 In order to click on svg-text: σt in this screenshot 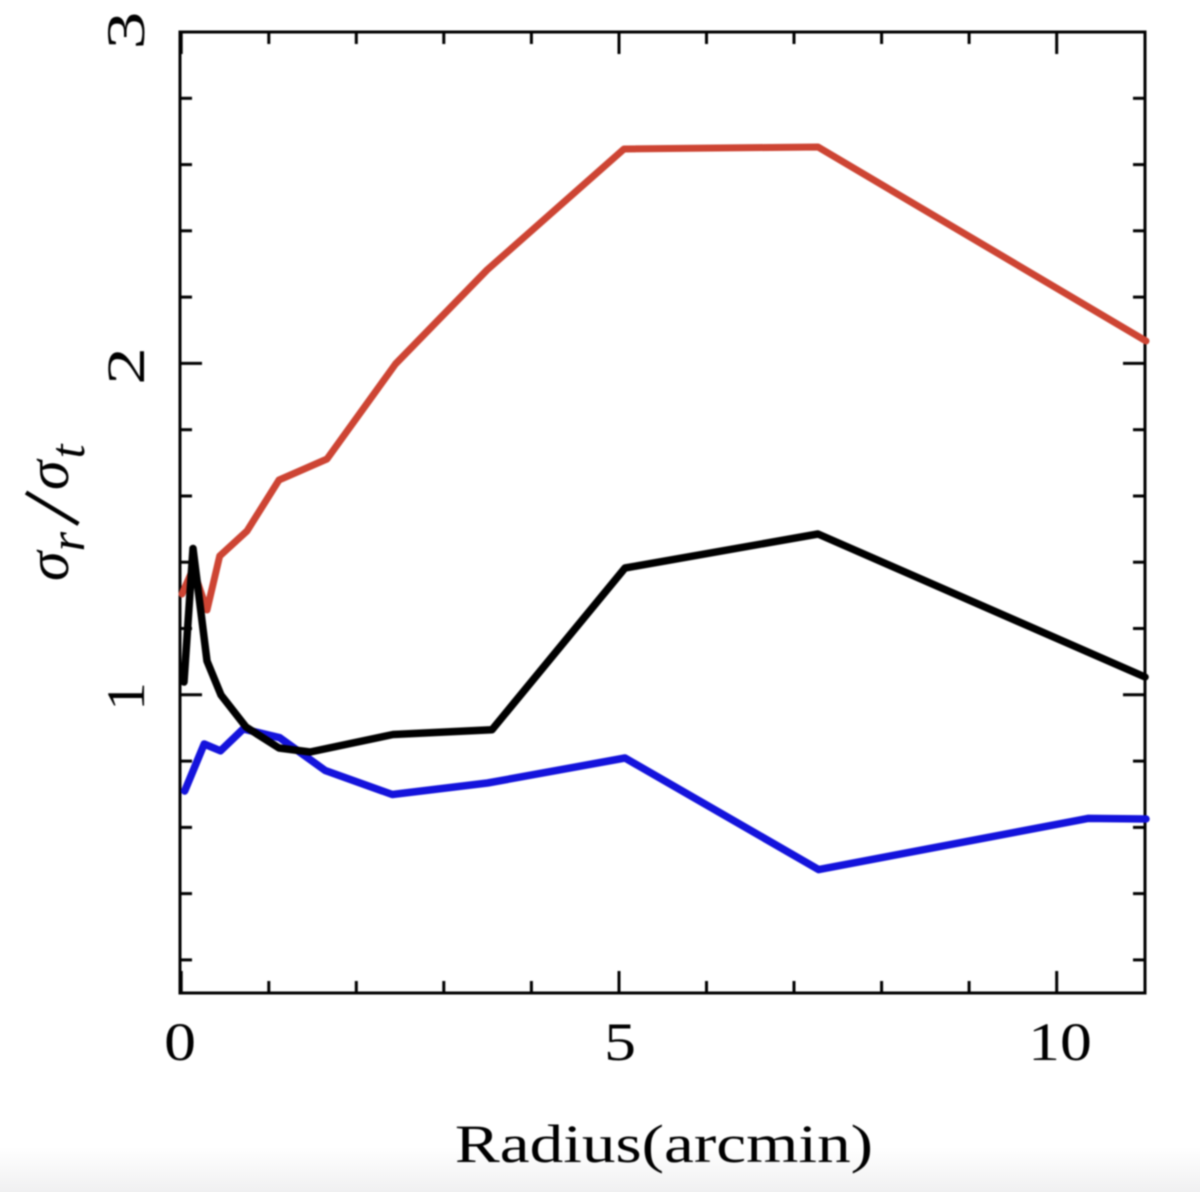, I will do `click(55, 466)`.